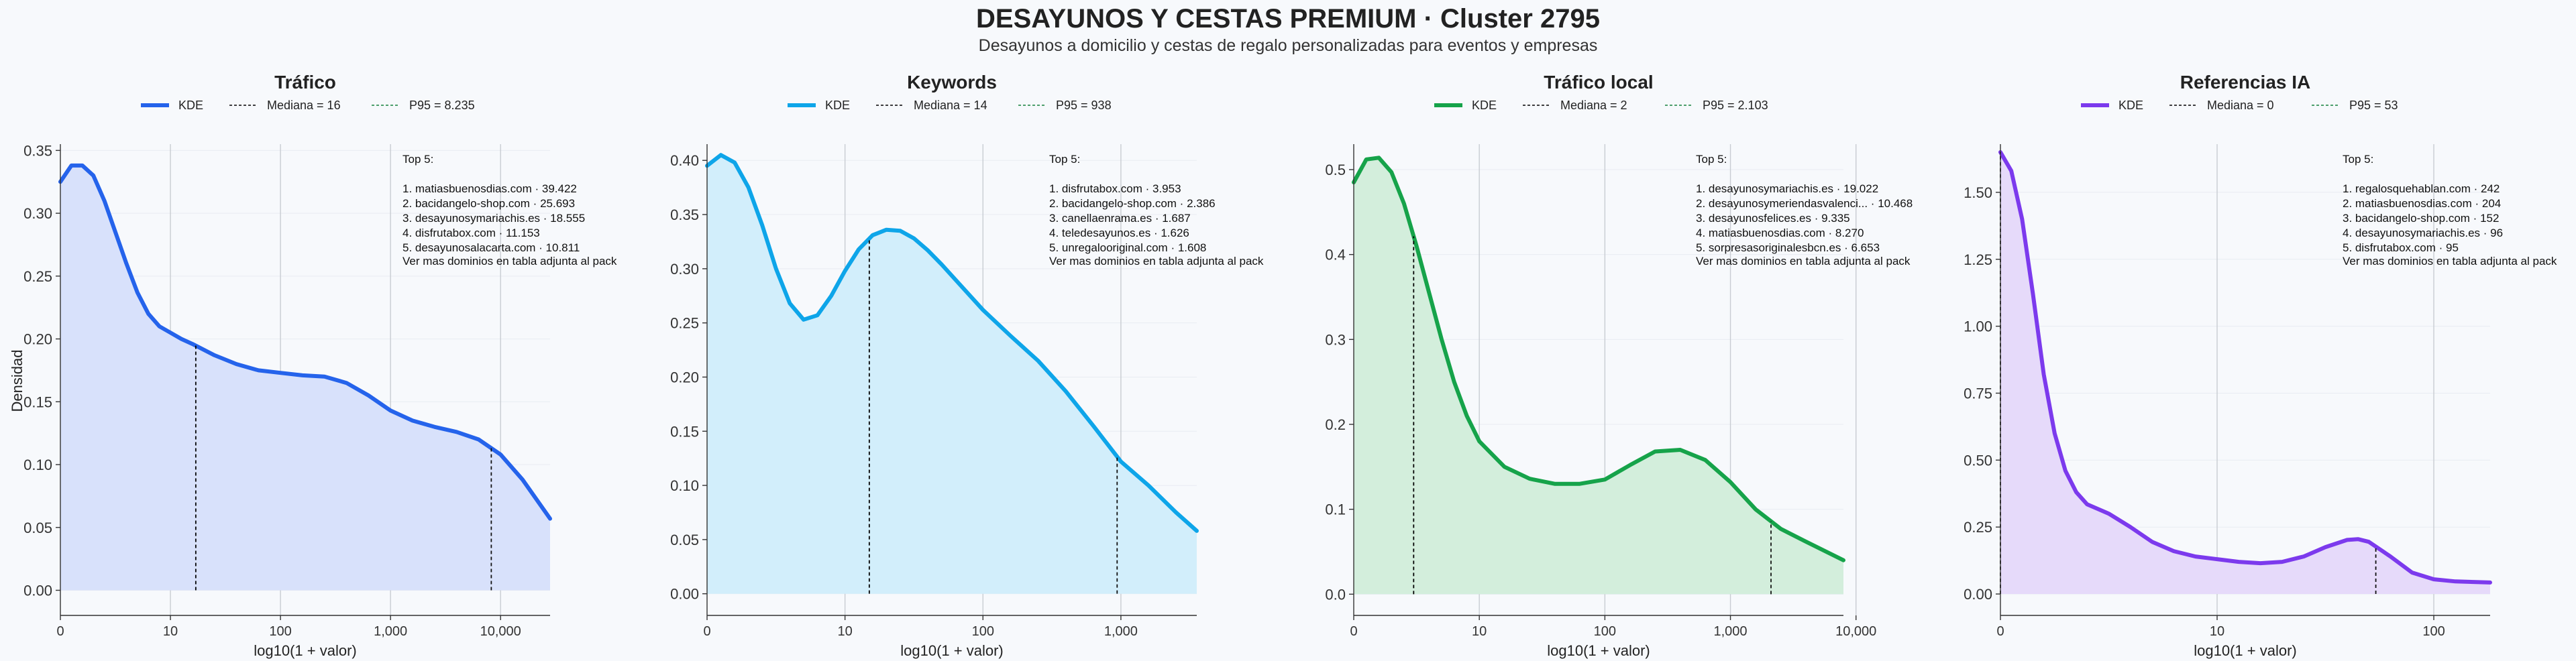  What do you see at coordinates (2421, 188) in the screenshot?
I see `top5-item: 1. regalosquehablan.com · 242` at bounding box center [2421, 188].